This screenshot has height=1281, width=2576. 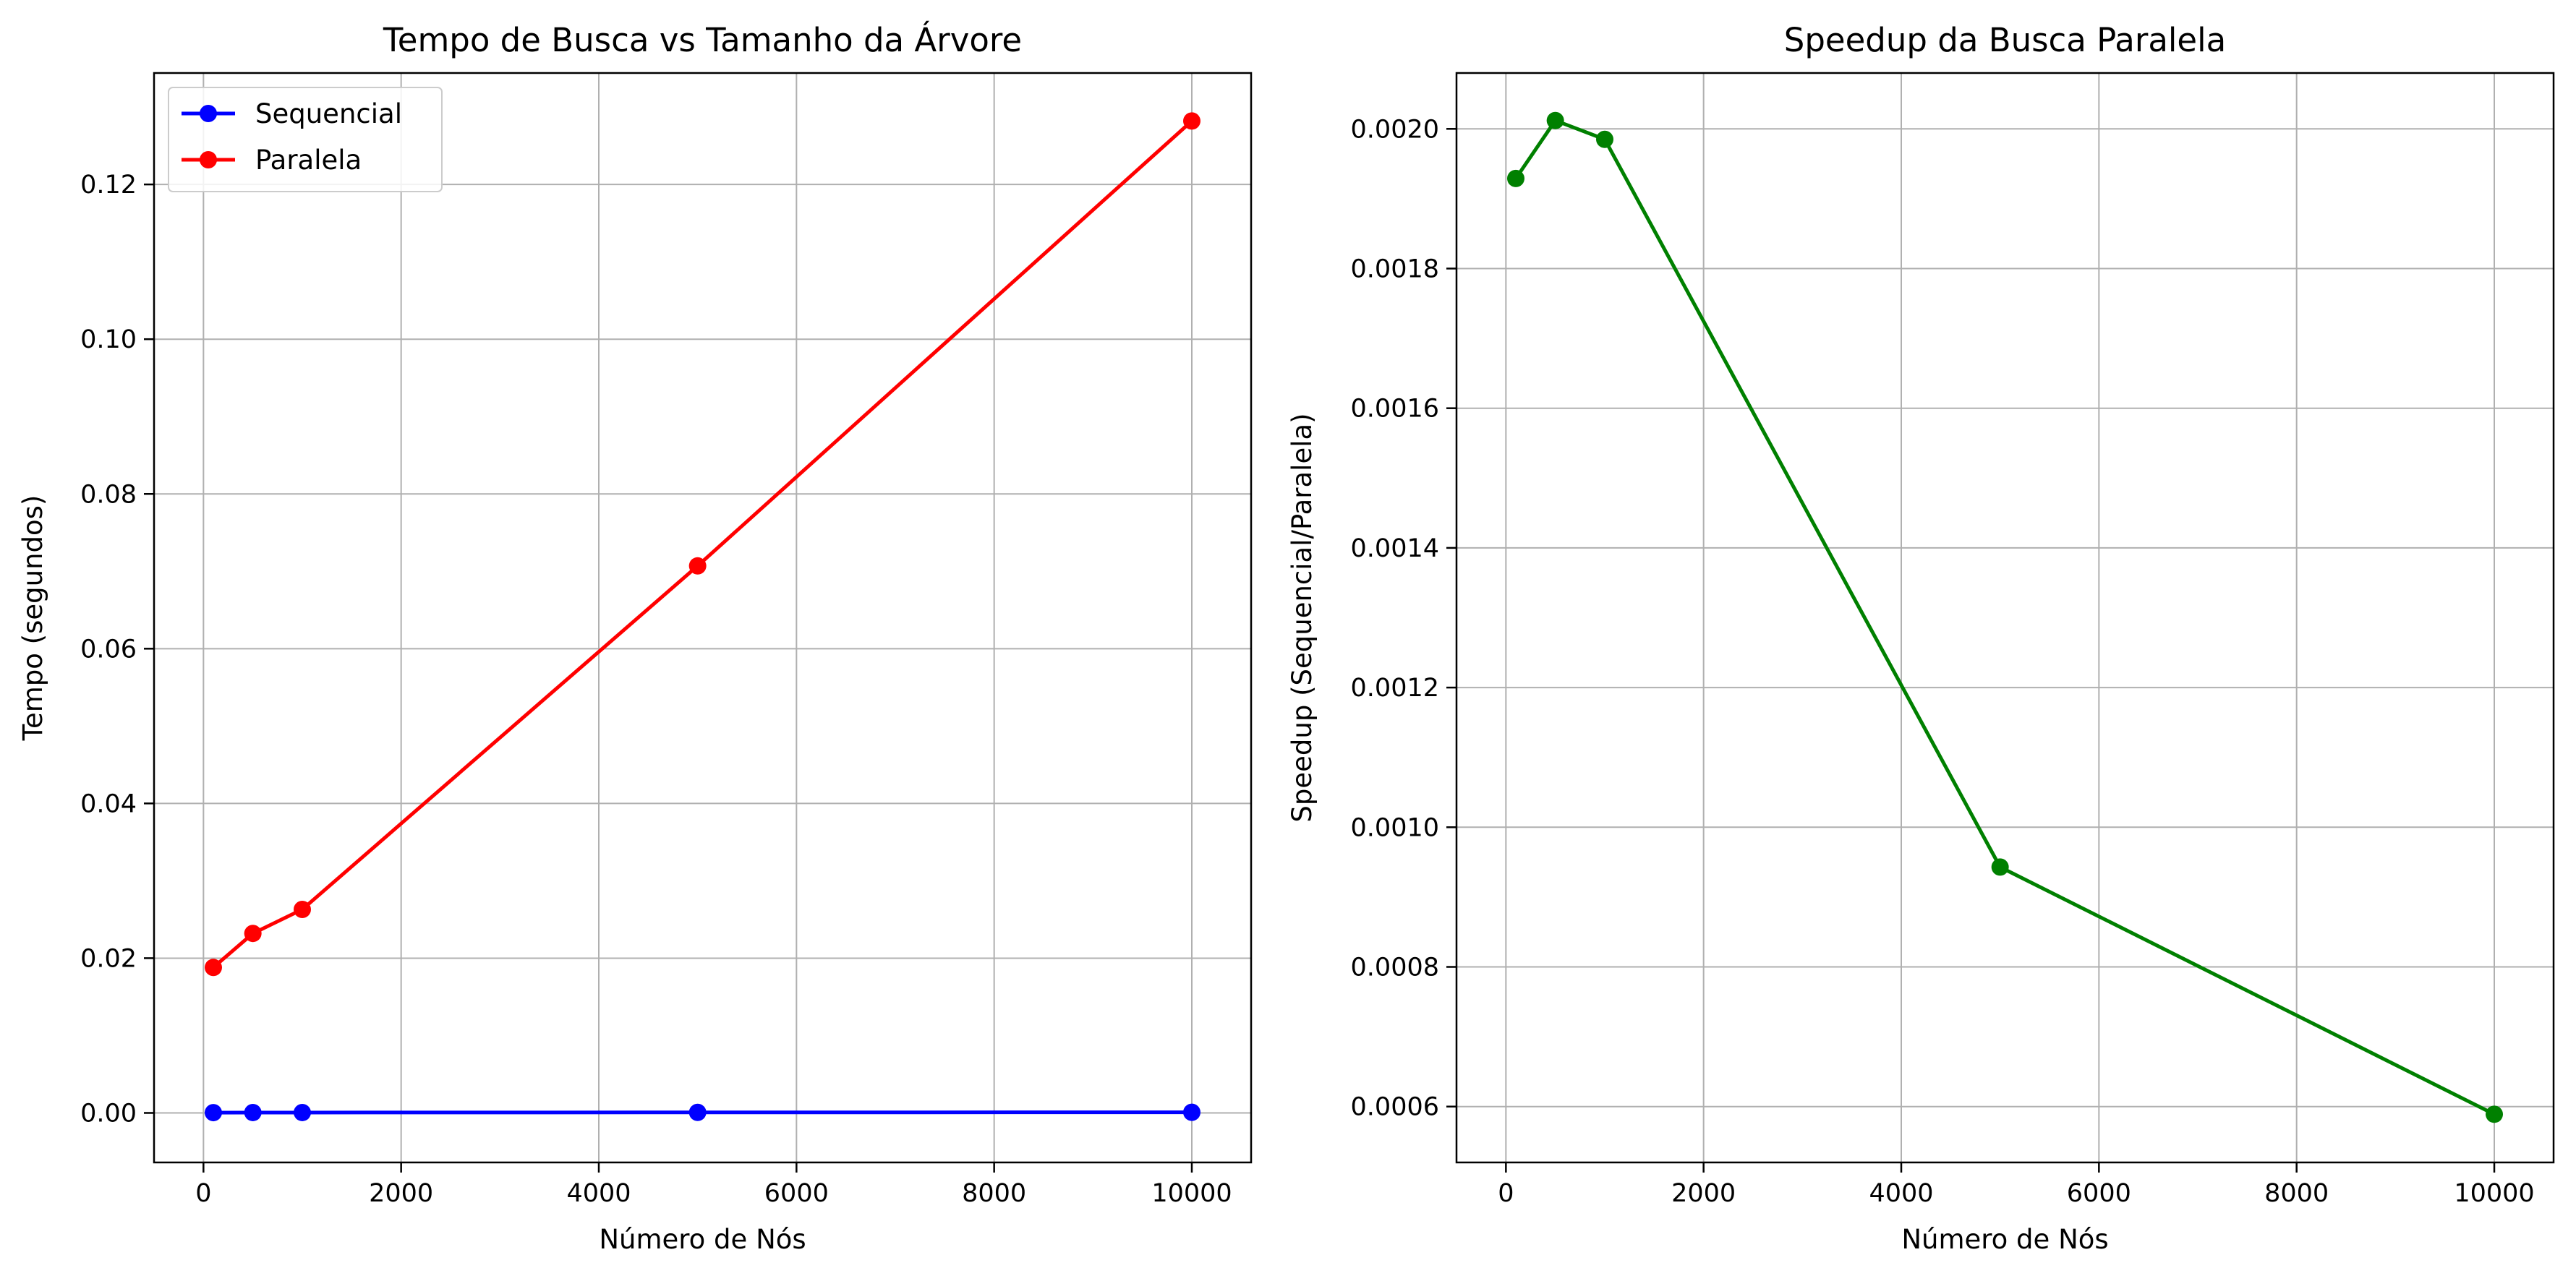 What do you see at coordinates (1302, 617) in the screenshot?
I see `y-axis-label: Speedup (Sequencial/Paralela)` at bounding box center [1302, 617].